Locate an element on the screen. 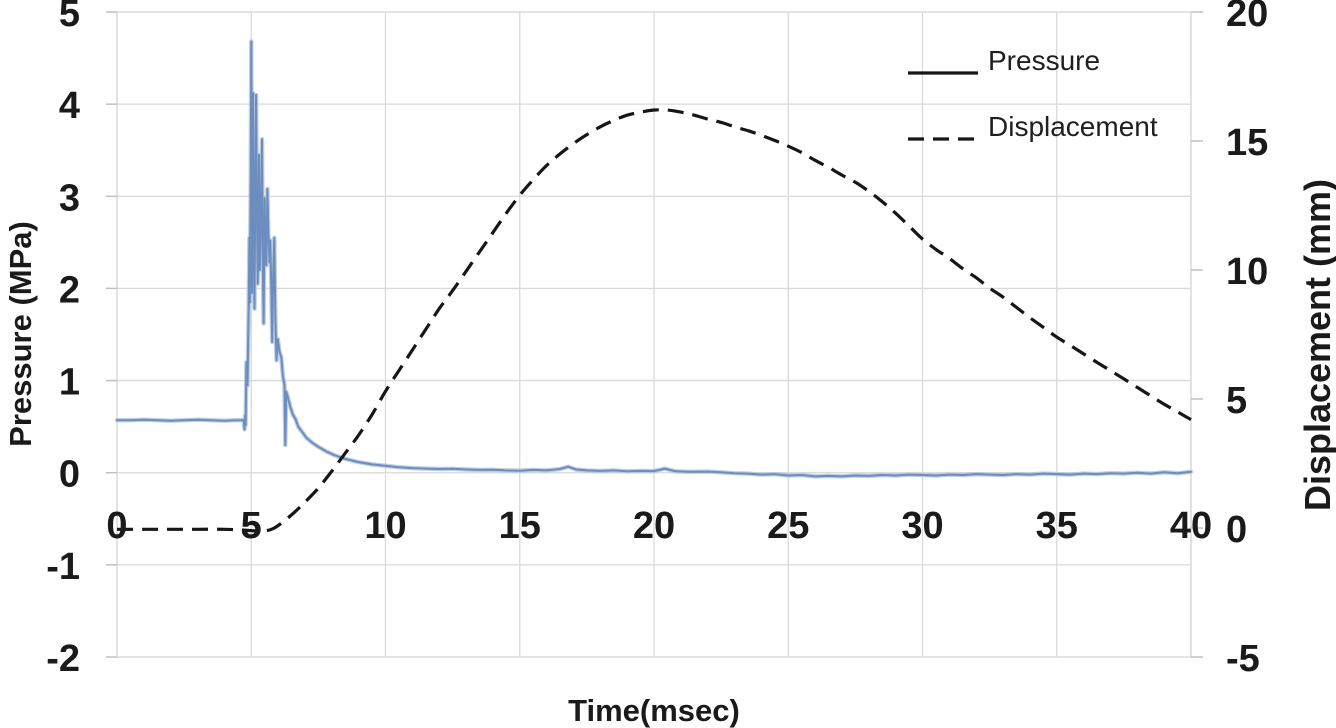 The height and width of the screenshot is (728, 1336). right-tick-label: 15 is located at coordinates (1247, 143).